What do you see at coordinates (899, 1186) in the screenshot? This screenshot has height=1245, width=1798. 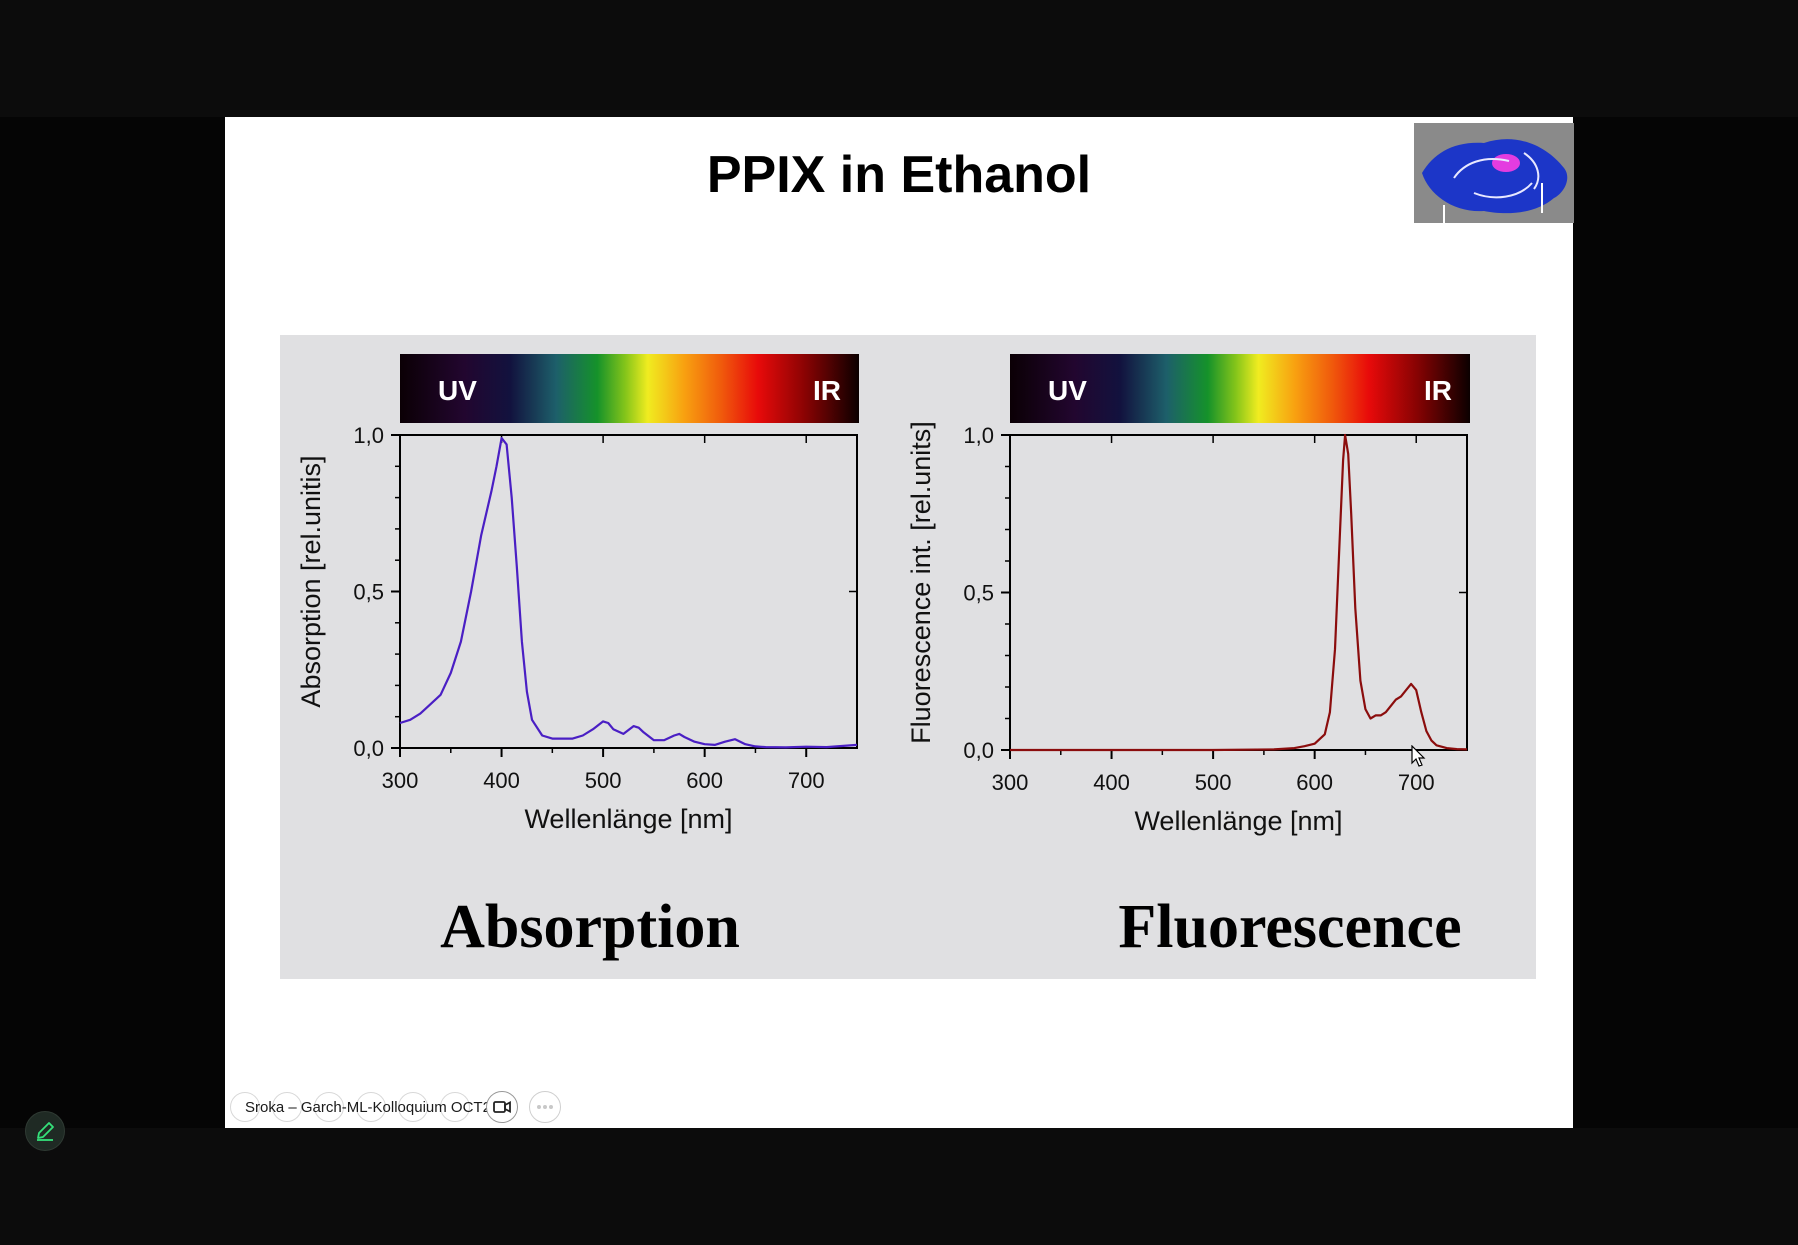 I see `bottom-bar` at bounding box center [899, 1186].